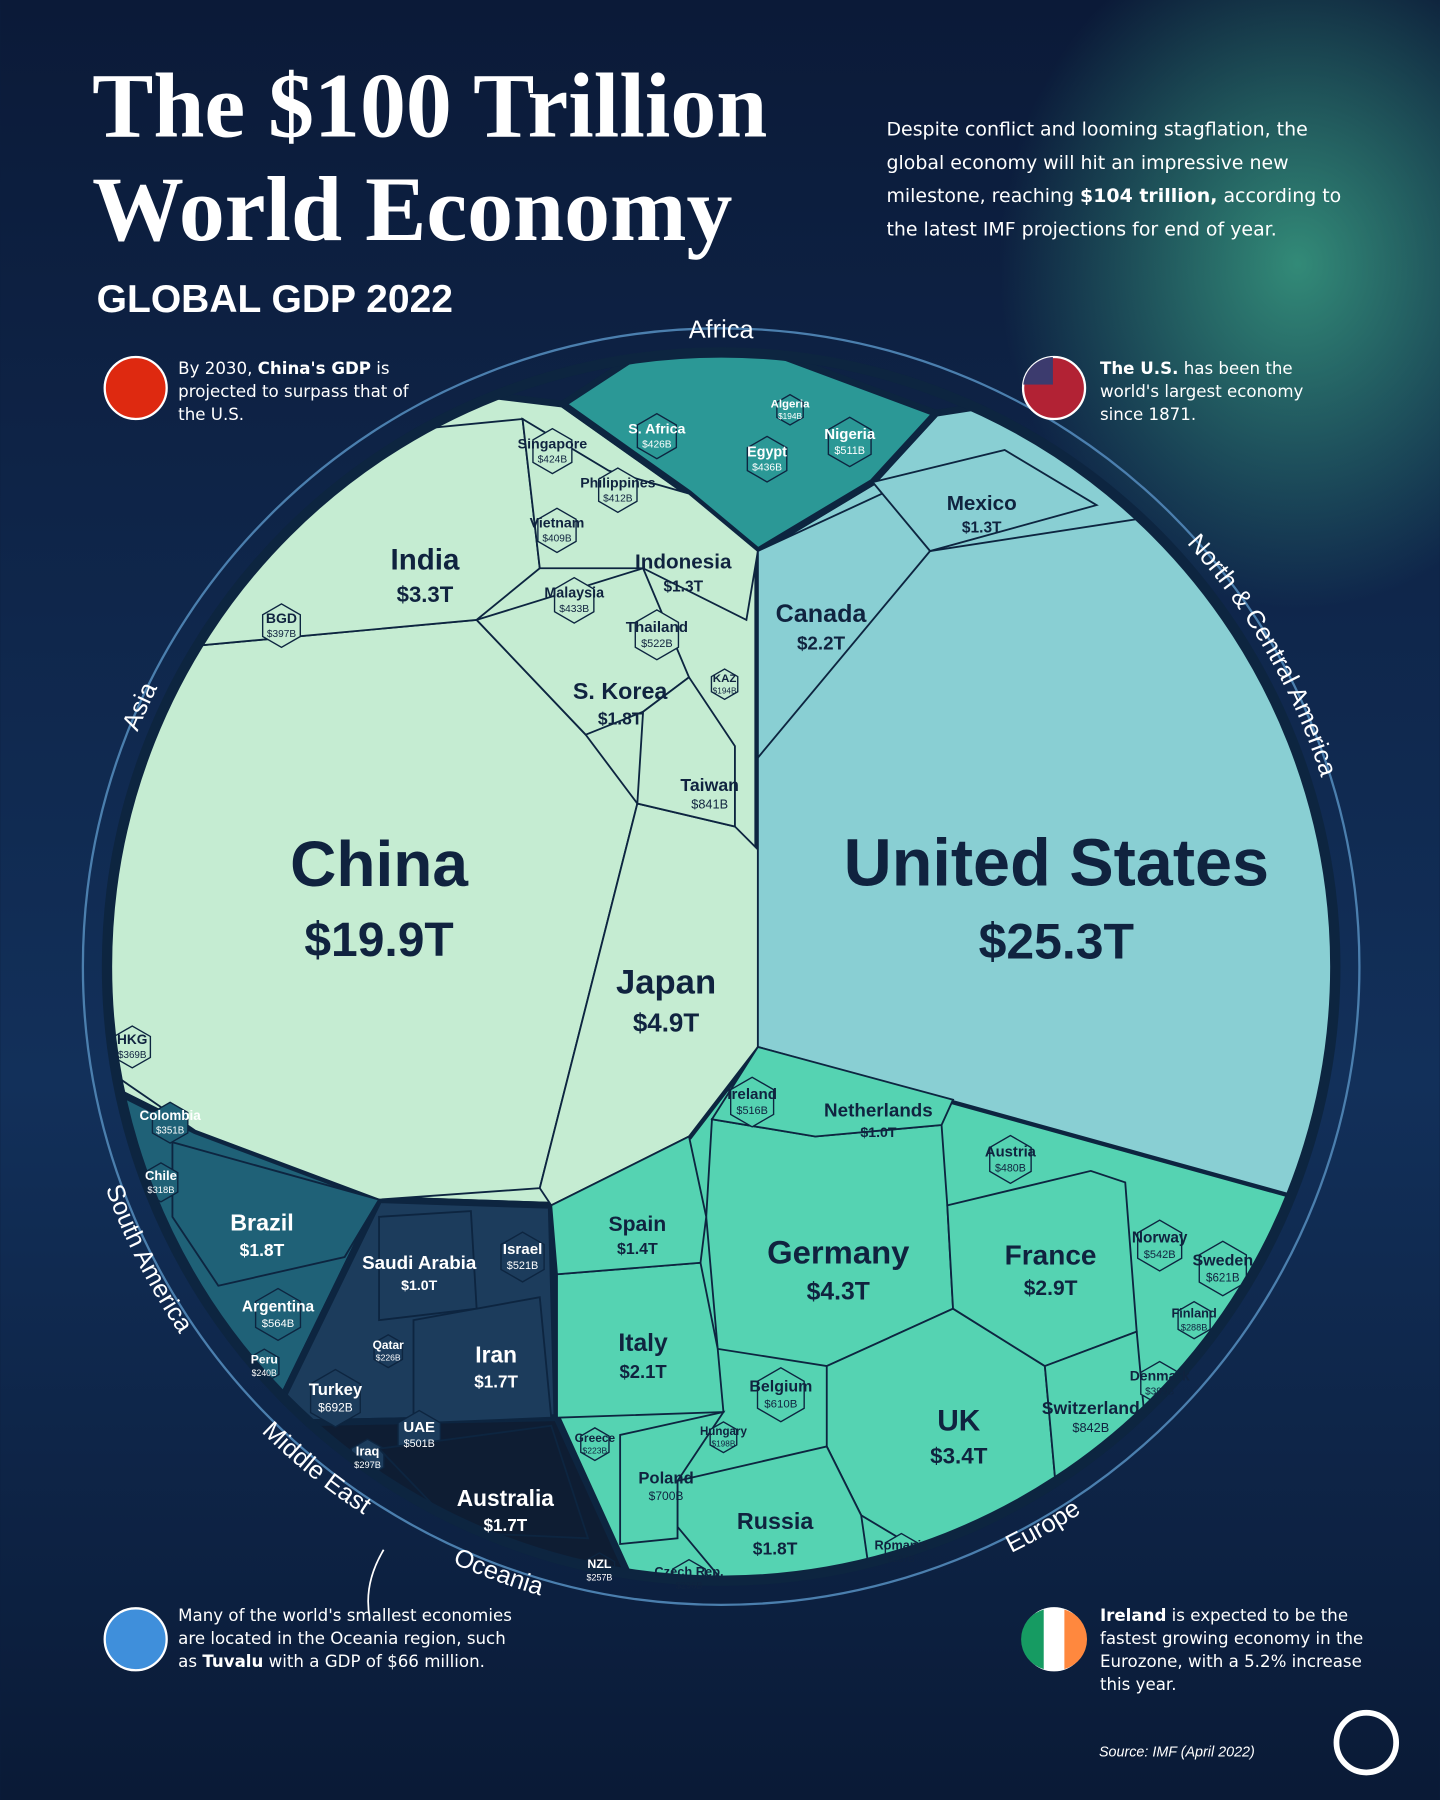 The image size is (1440, 1800). What do you see at coordinates (523, 1266) in the screenshot?
I see `country-value: $521B` at bounding box center [523, 1266].